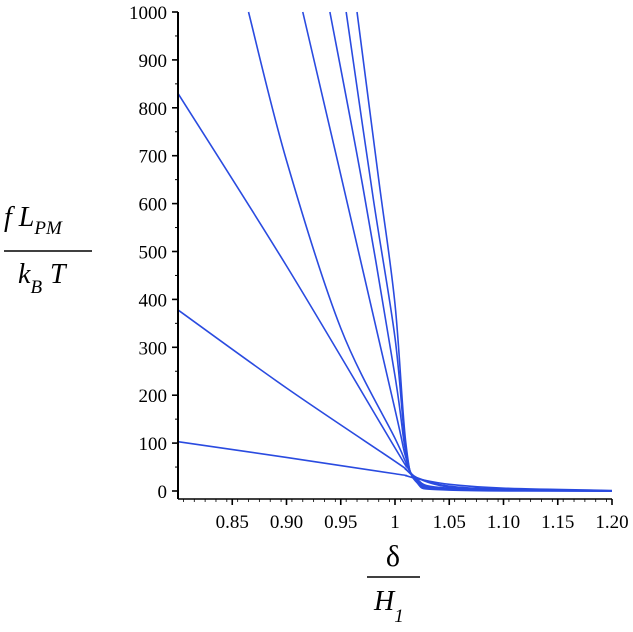  What do you see at coordinates (153, 157) in the screenshot?
I see `y-tick-label: 700` at bounding box center [153, 157].